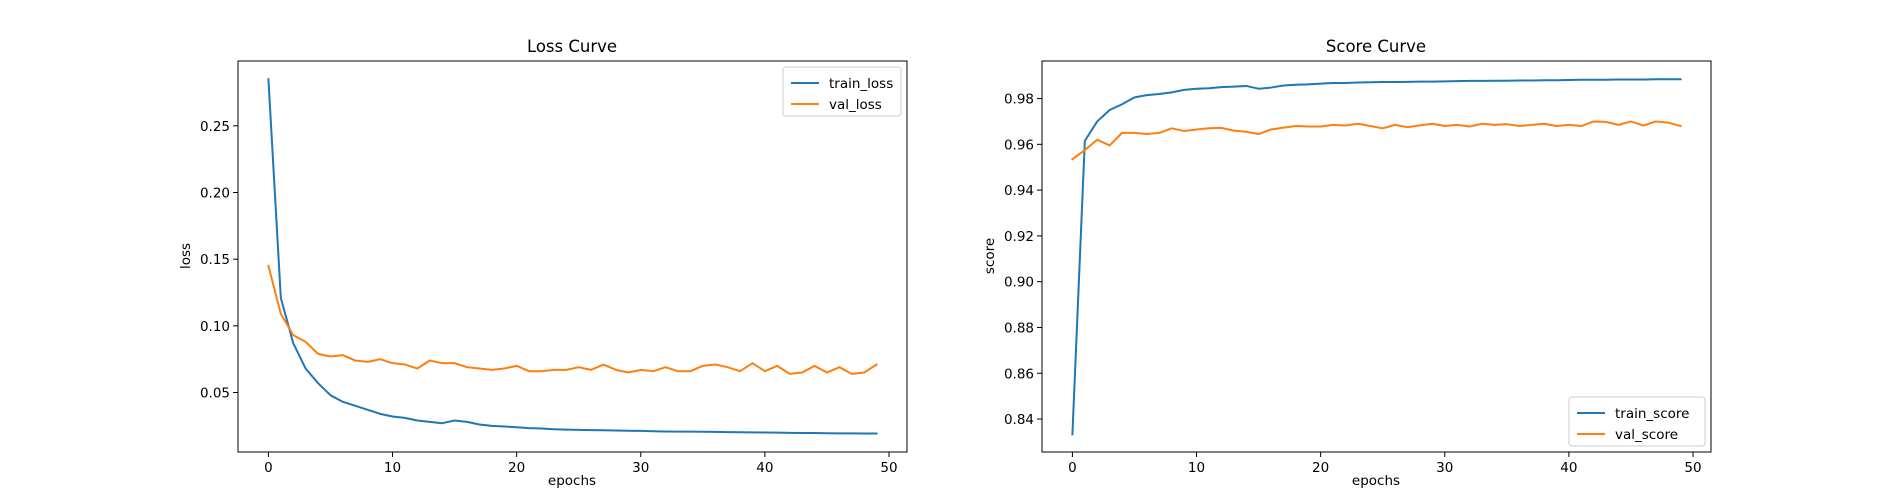  Describe the element at coordinates (392, 468) in the screenshot. I see `loss-x-tick-label: 10` at that location.